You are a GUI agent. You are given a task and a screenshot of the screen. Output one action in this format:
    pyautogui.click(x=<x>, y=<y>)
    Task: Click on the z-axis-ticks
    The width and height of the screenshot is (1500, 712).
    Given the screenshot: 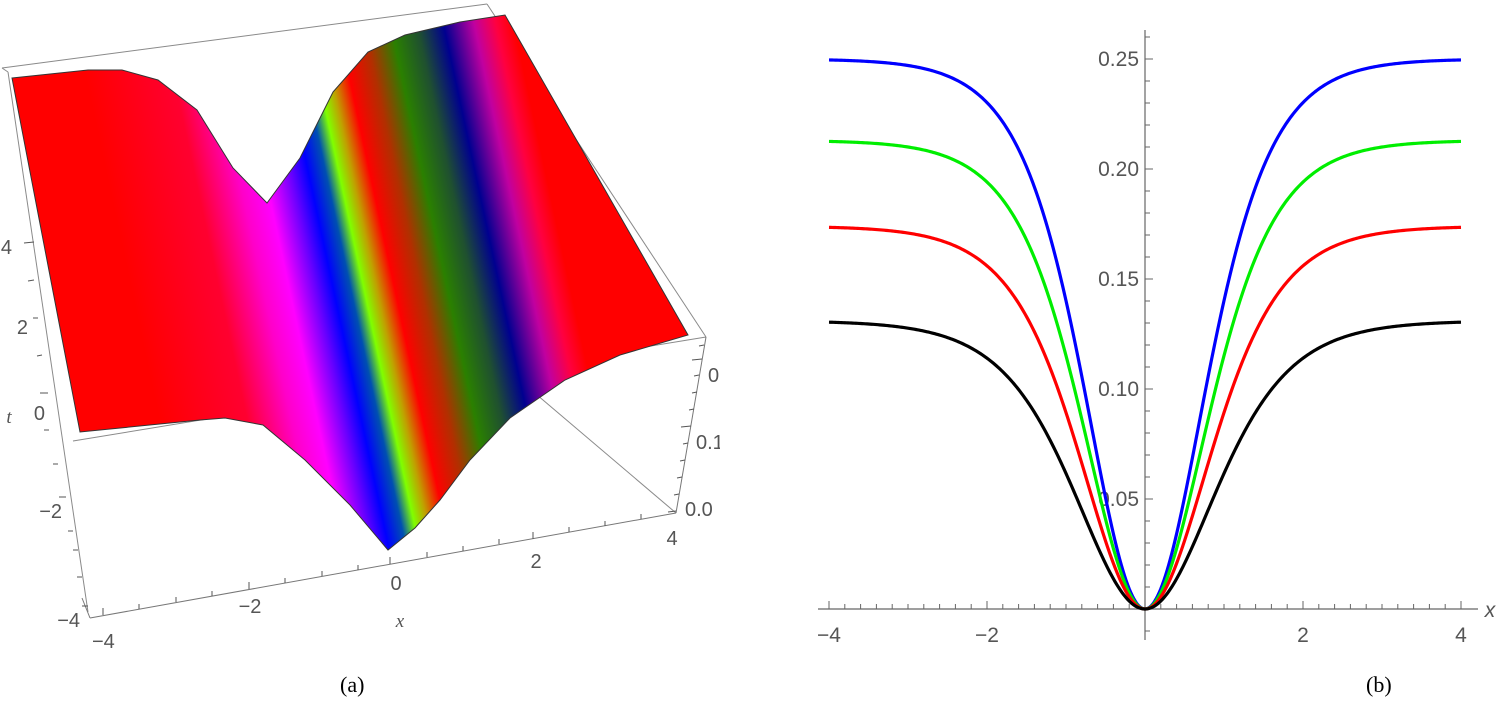 What is the action you would take?
    pyautogui.click(x=686, y=428)
    